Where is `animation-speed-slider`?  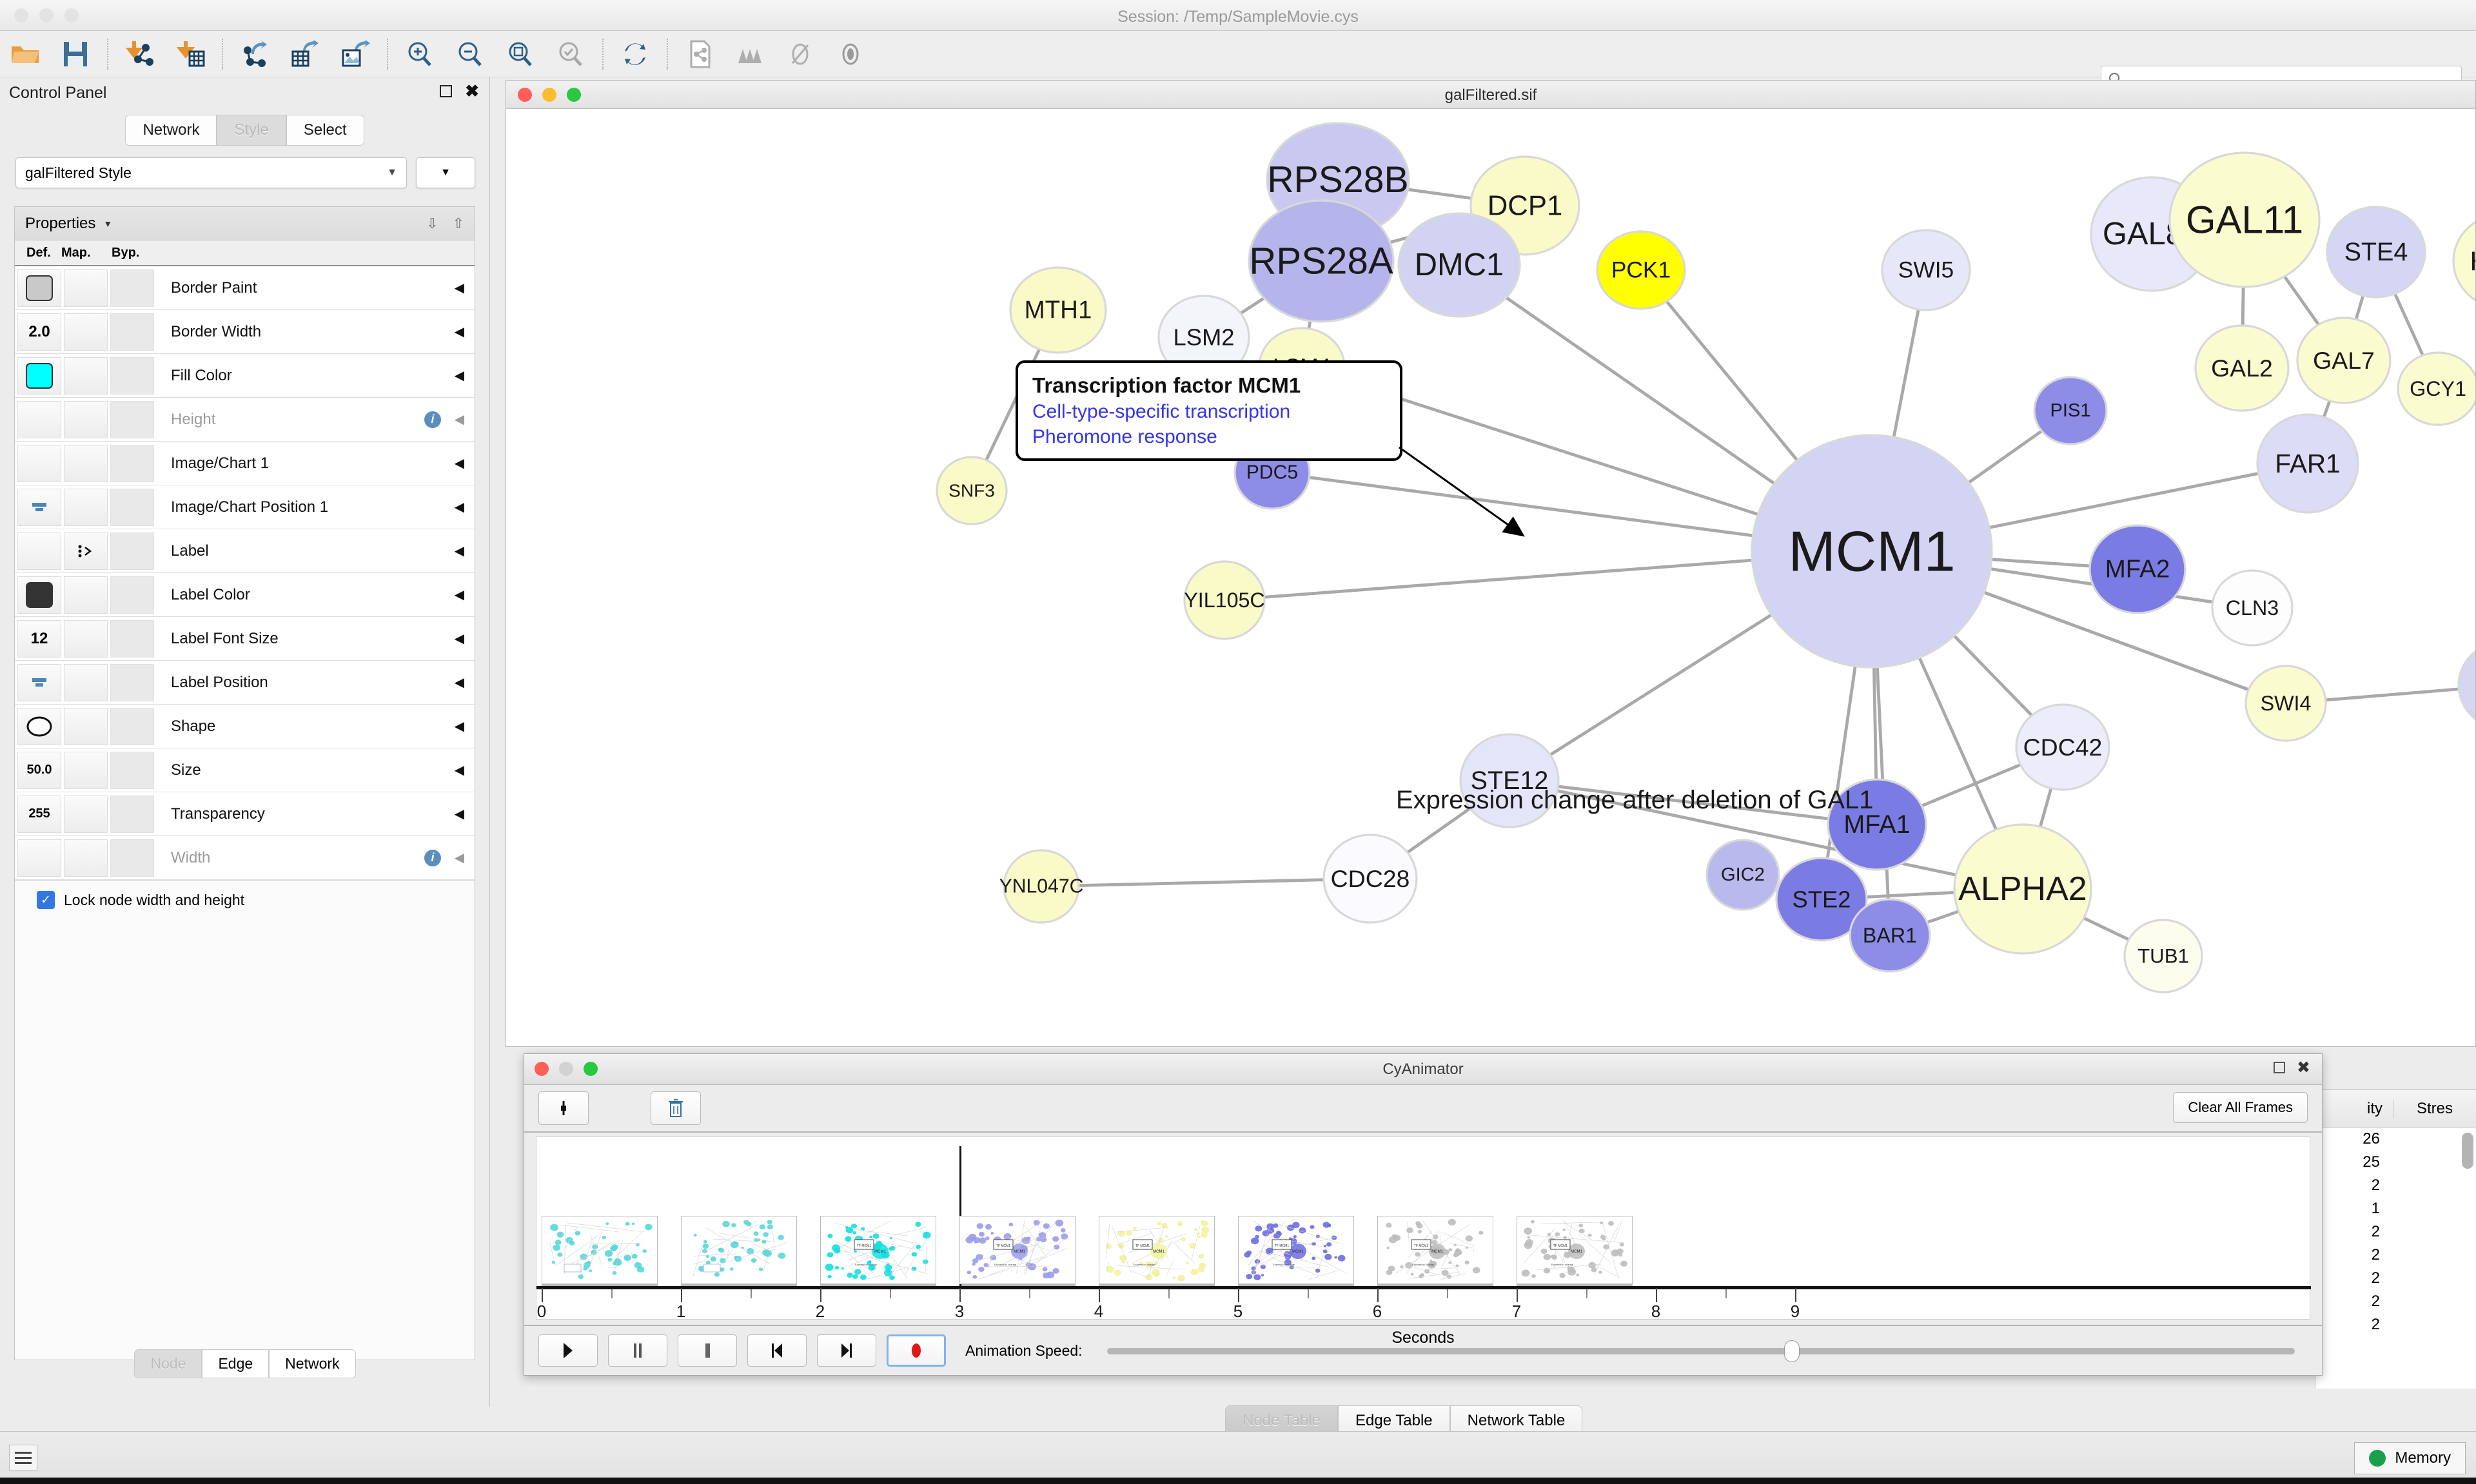 animation-speed-slider is located at coordinates (1700, 1350).